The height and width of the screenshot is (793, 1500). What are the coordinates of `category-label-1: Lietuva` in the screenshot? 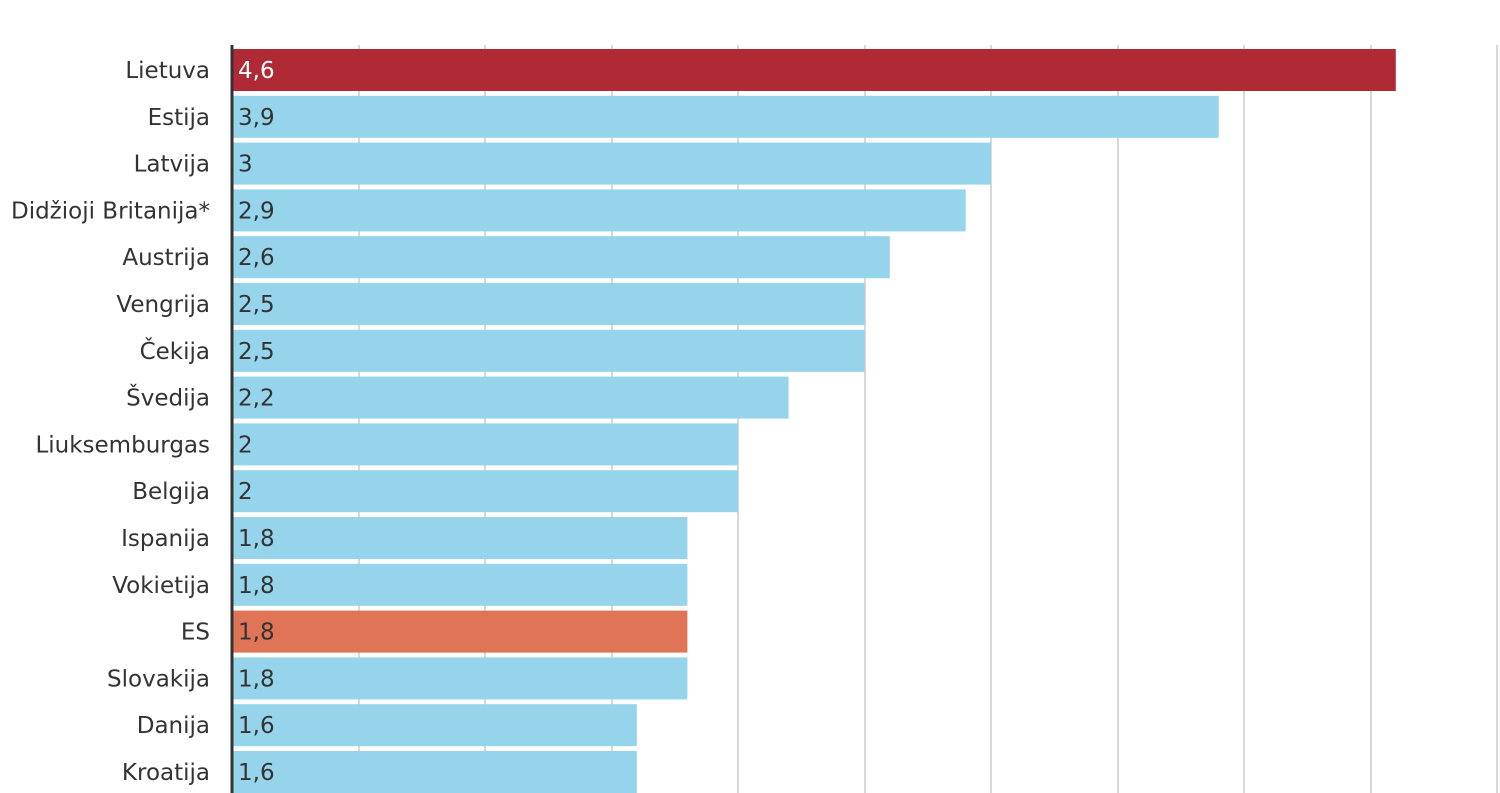 It's located at (167, 71).